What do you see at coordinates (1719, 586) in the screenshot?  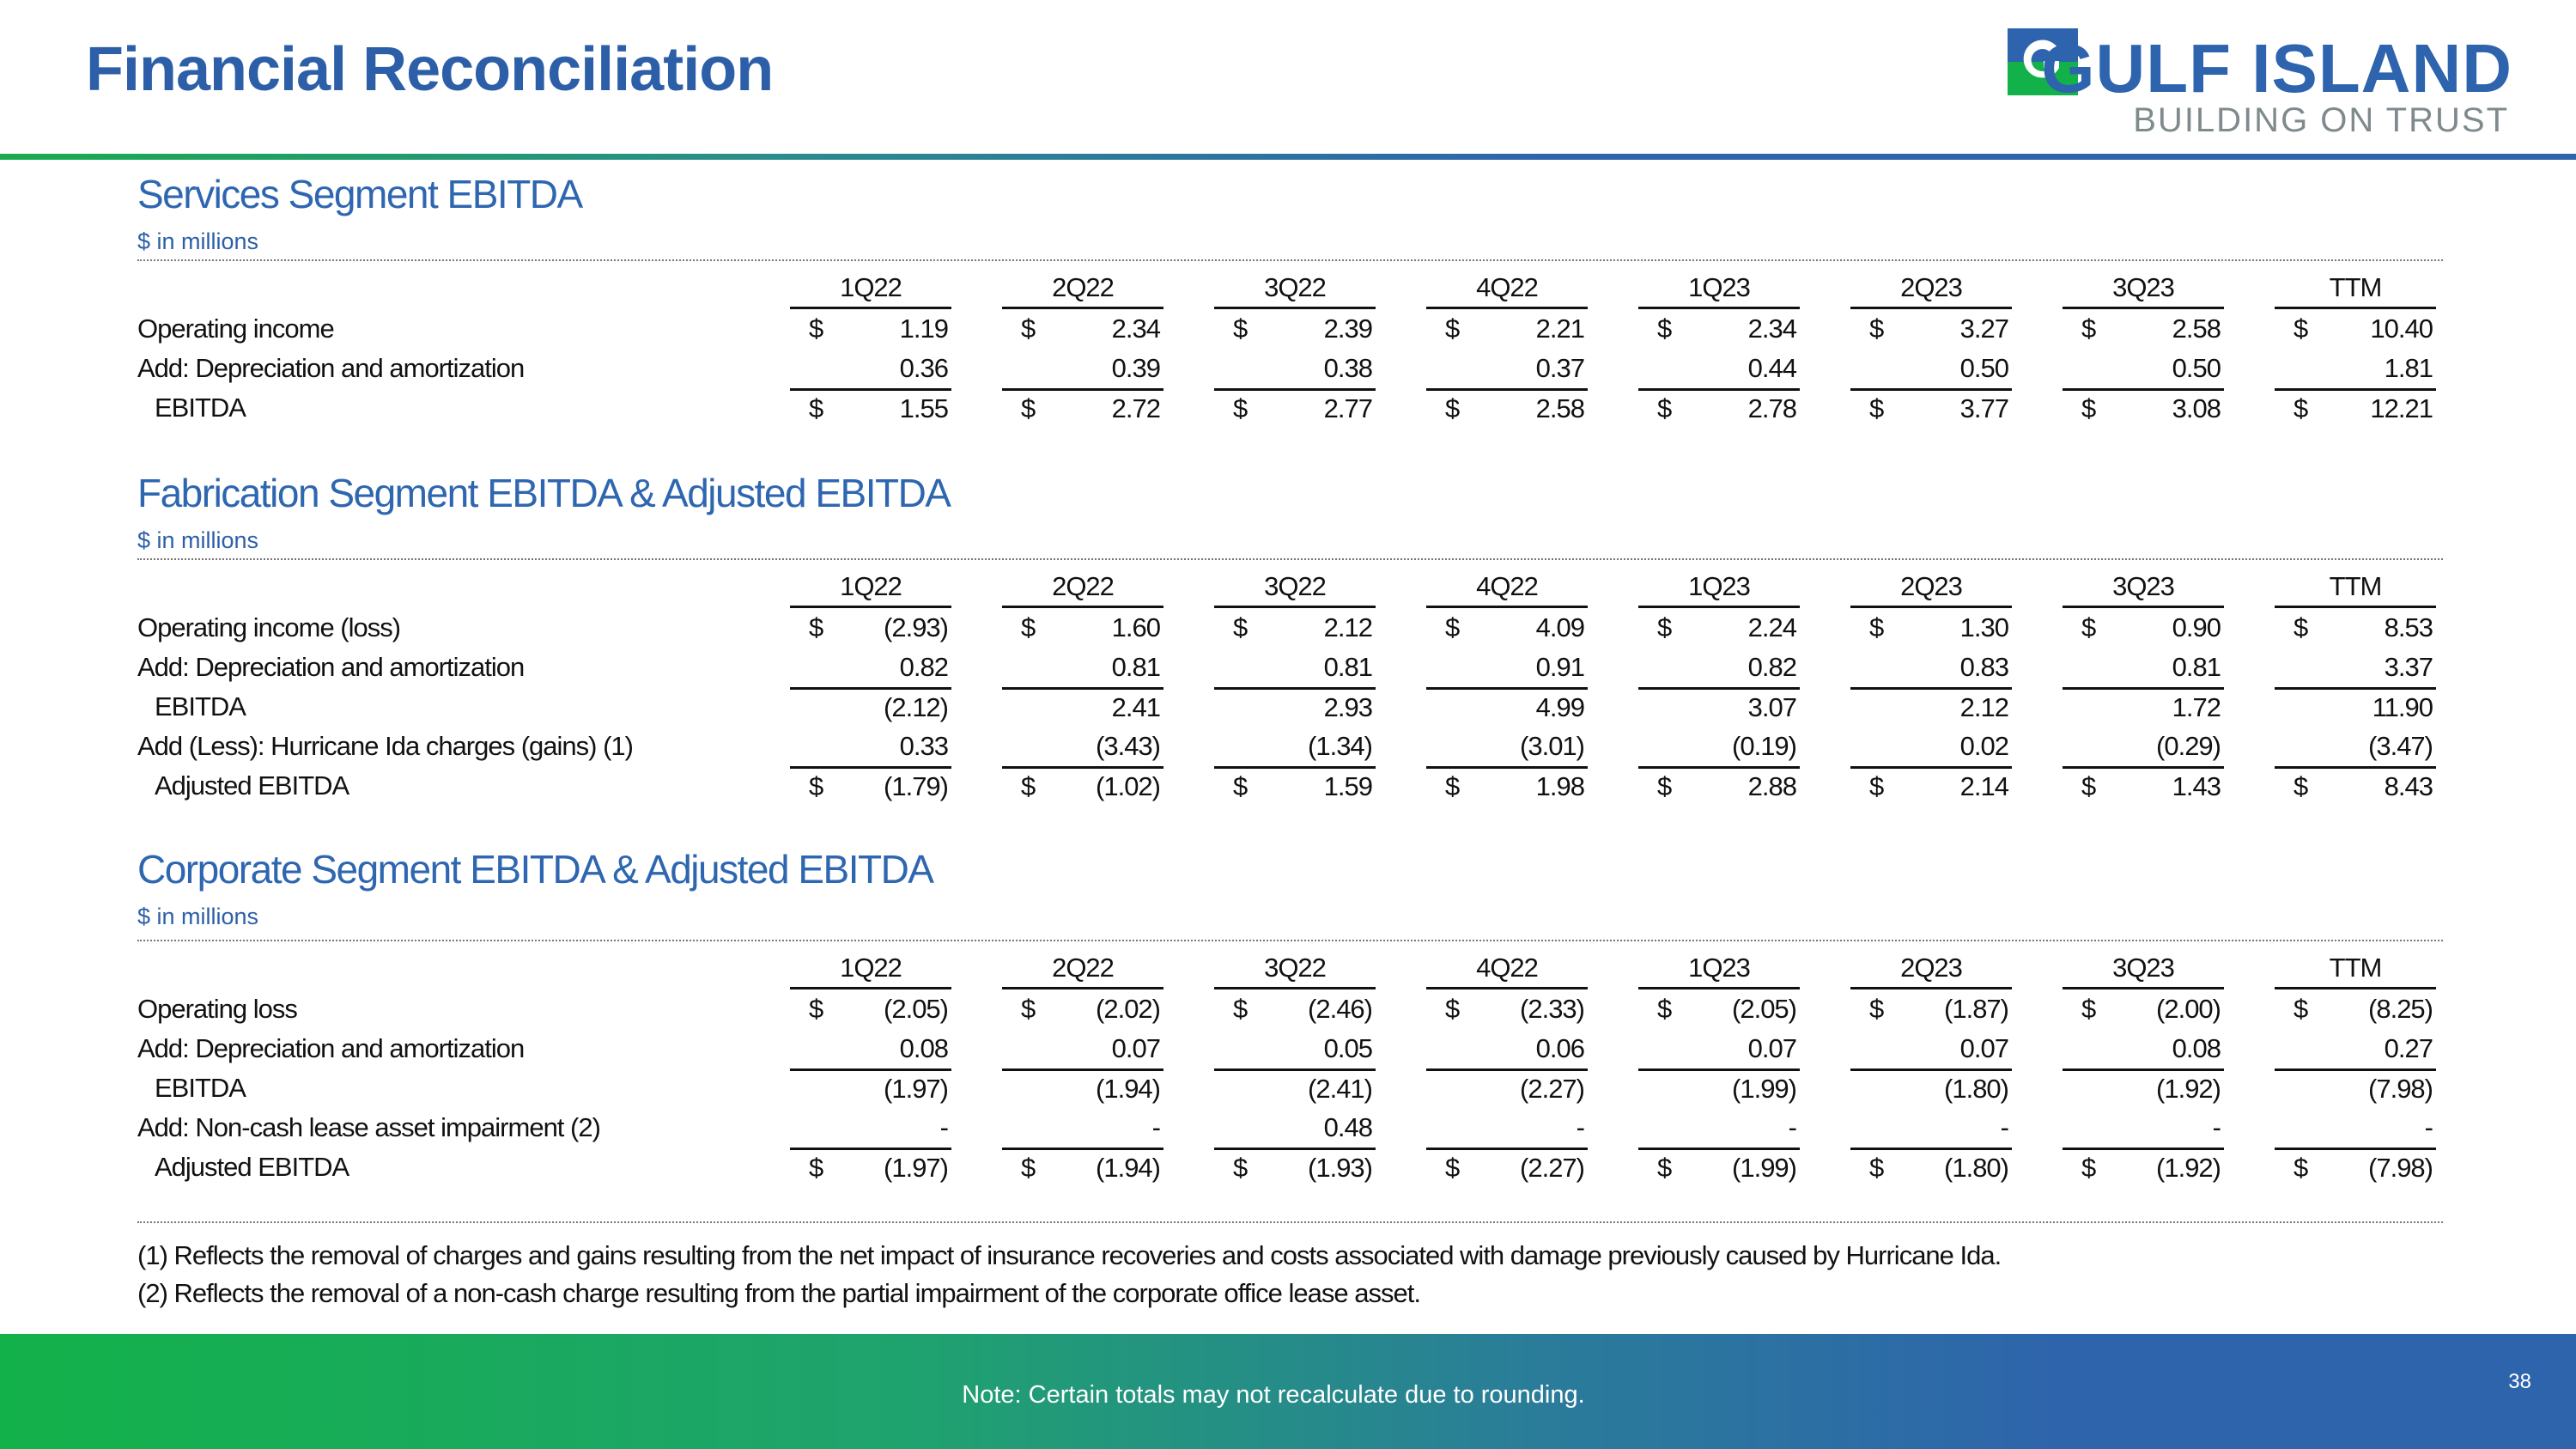 I see `column-header: 1Q23` at bounding box center [1719, 586].